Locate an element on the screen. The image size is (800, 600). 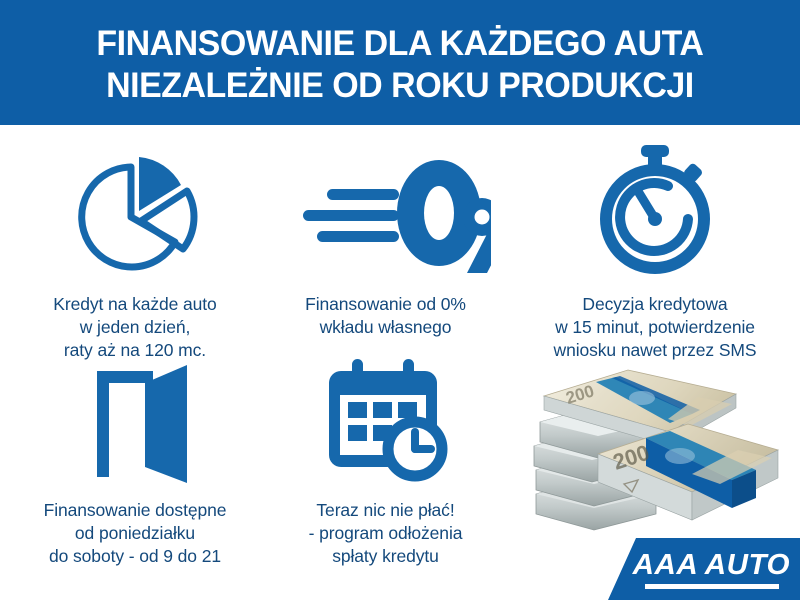
header-line-1: FINANSOWANIE DLA KAŻDEGO AUTA is located at coordinates (400, 43).